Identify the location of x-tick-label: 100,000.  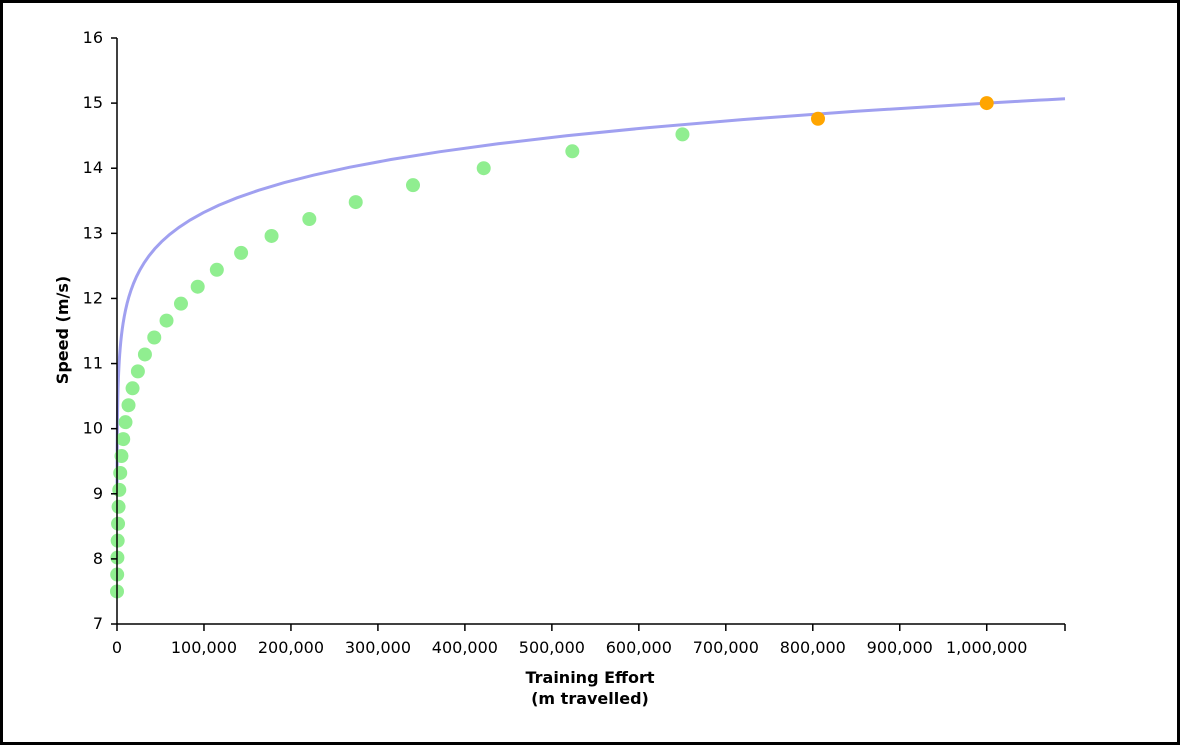
(204, 647).